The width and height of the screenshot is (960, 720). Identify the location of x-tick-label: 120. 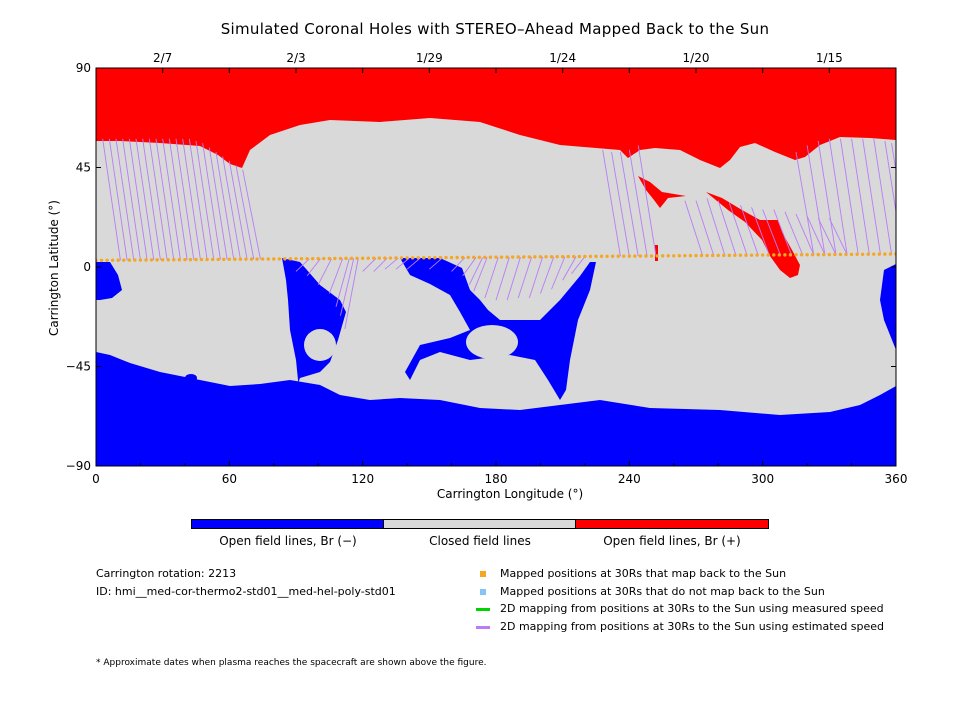
(362, 479).